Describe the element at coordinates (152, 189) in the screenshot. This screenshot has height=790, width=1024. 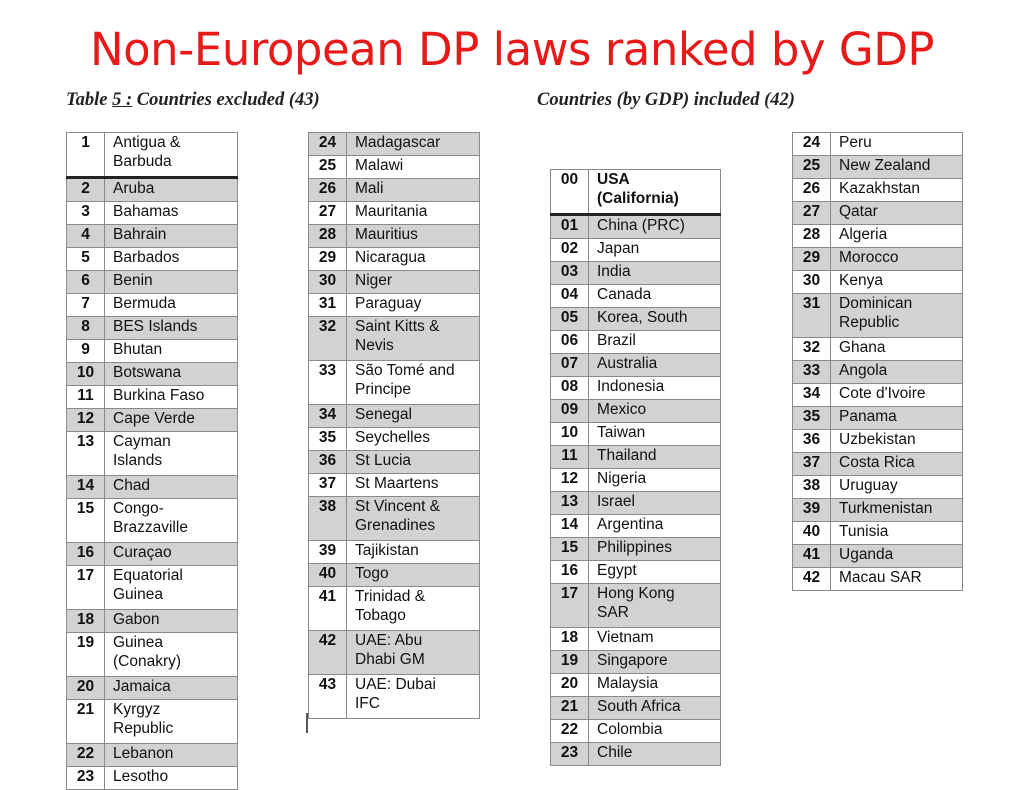
I see `table-row: 2 Aruba` at that location.